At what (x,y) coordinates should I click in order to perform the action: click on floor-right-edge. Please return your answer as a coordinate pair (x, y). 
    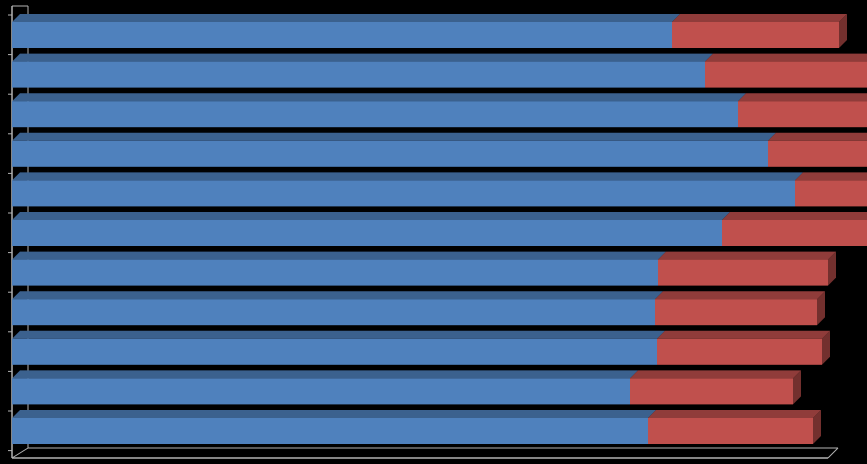
    Looking at the image, I should click on (833, 453).